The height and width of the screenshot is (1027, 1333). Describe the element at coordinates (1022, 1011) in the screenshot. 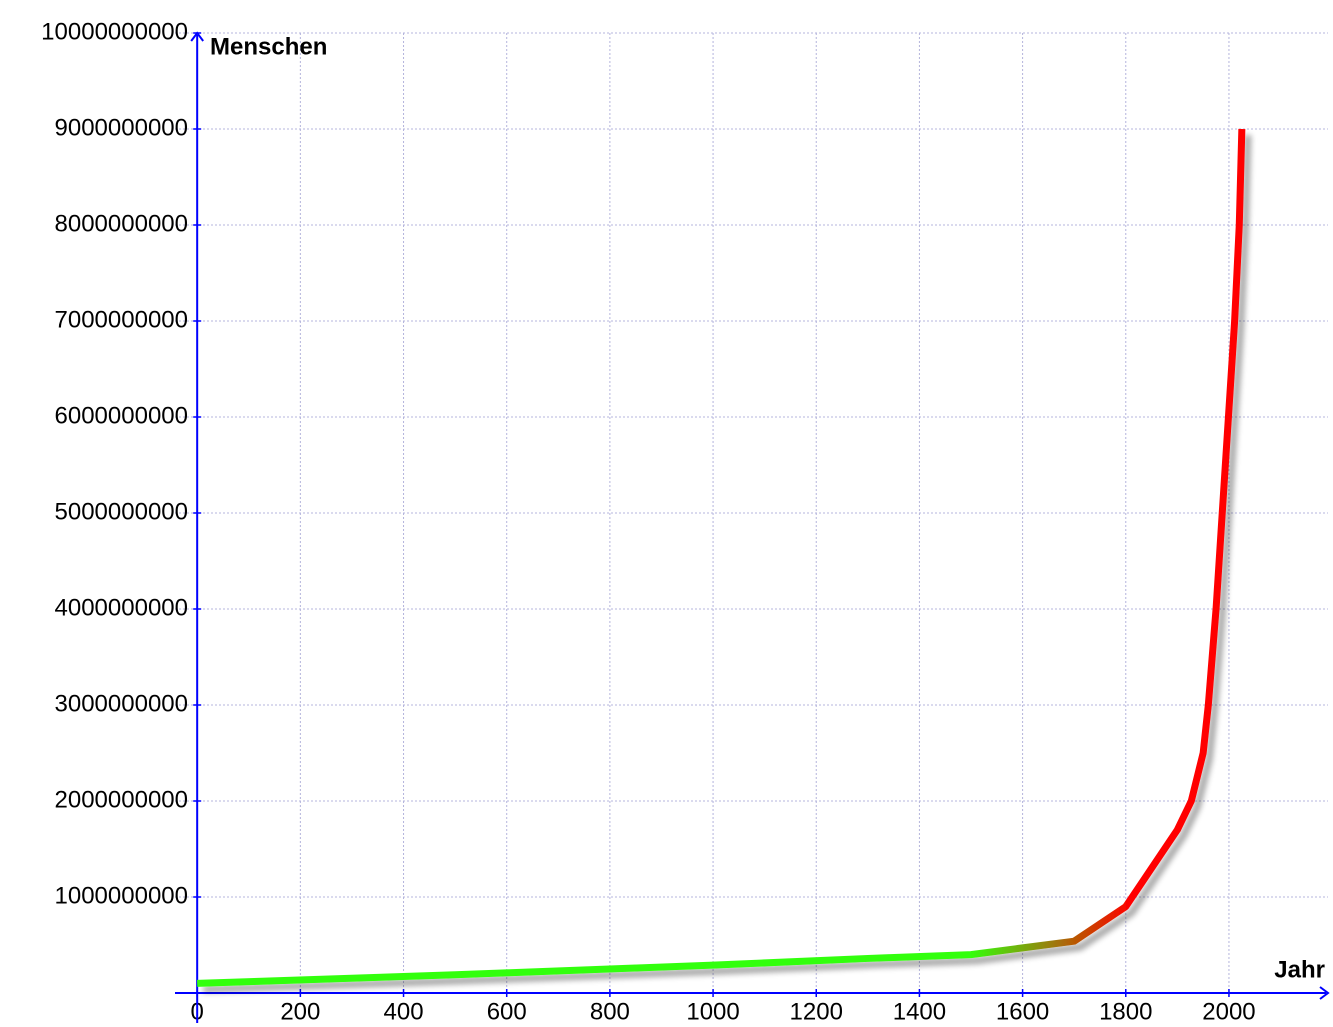

I see `x-tick-label: 1600` at that location.